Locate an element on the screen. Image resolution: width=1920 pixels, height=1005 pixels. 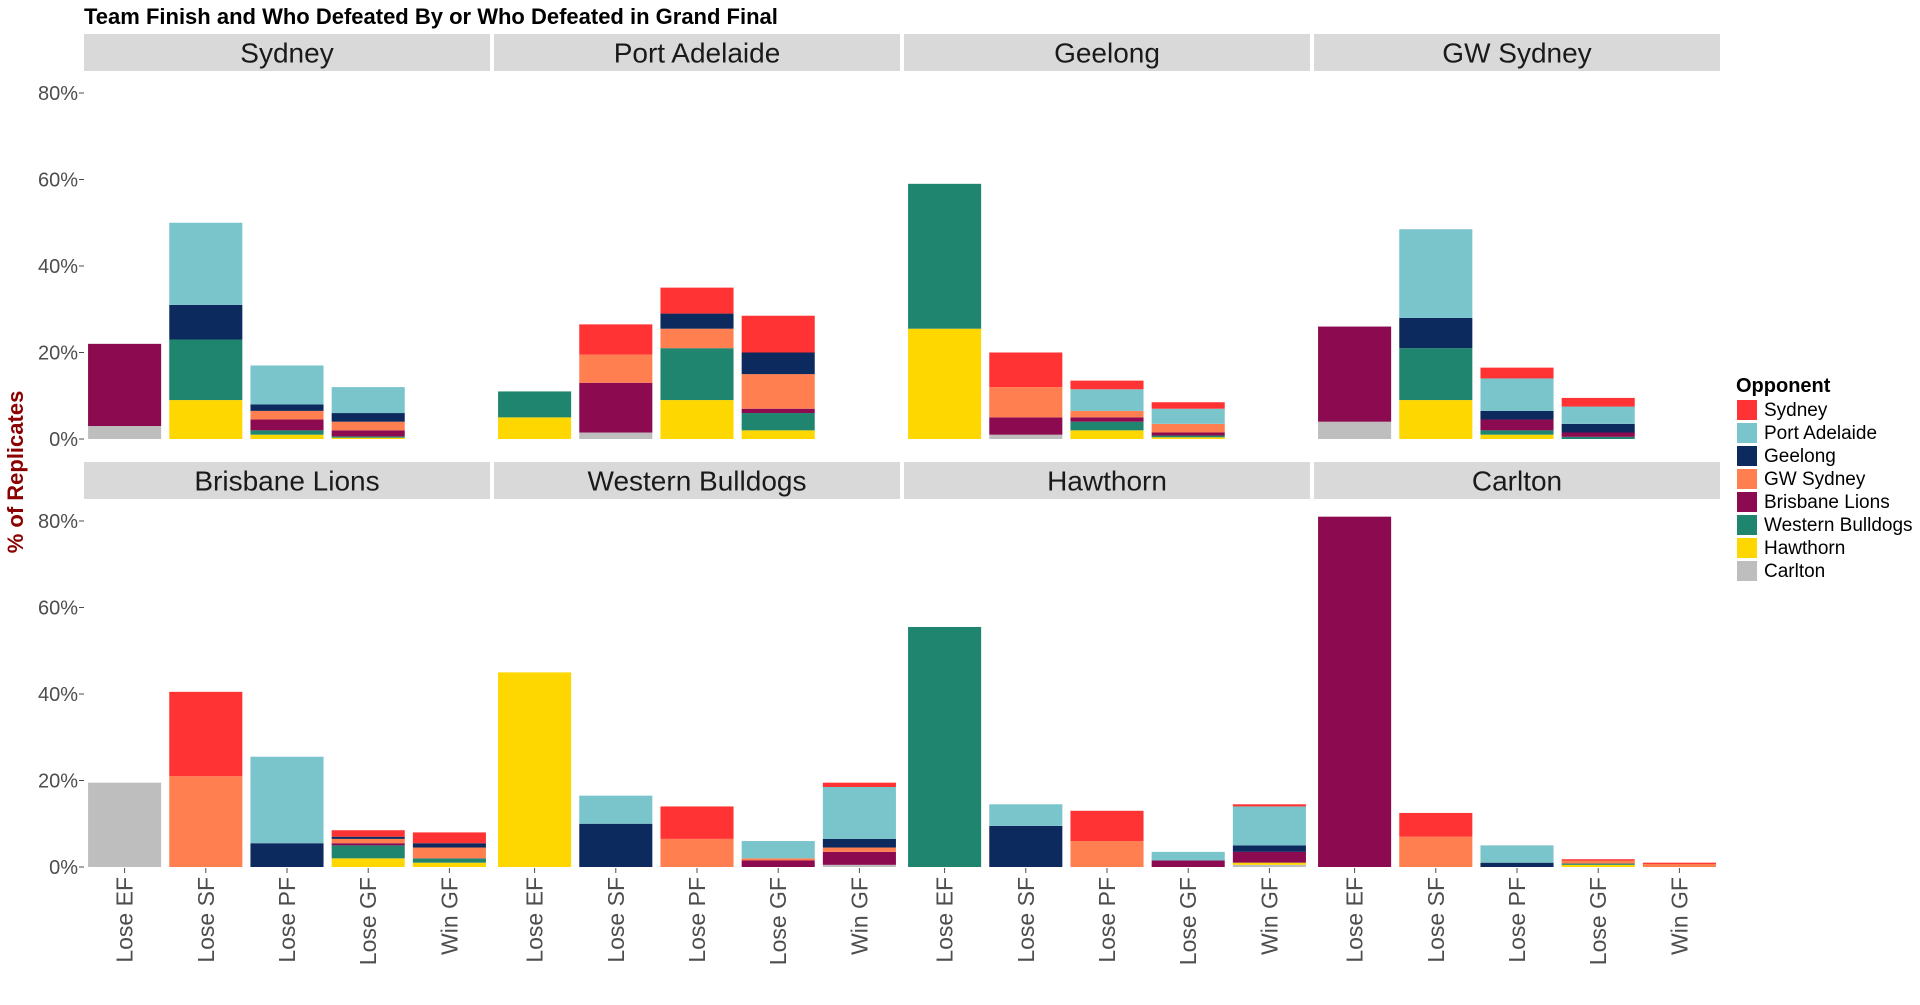
legend-swatch-western-bulldogs is located at coordinates (1747, 525).